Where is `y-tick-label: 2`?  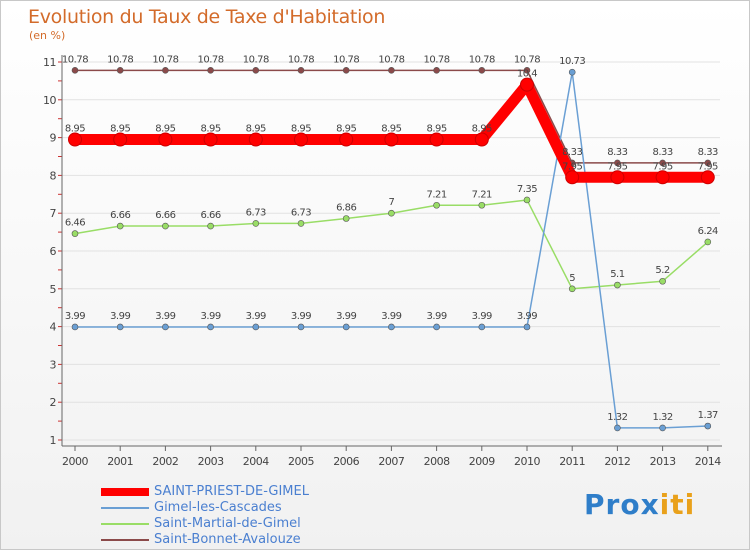
y-tick-label: 2 is located at coordinates (53, 402).